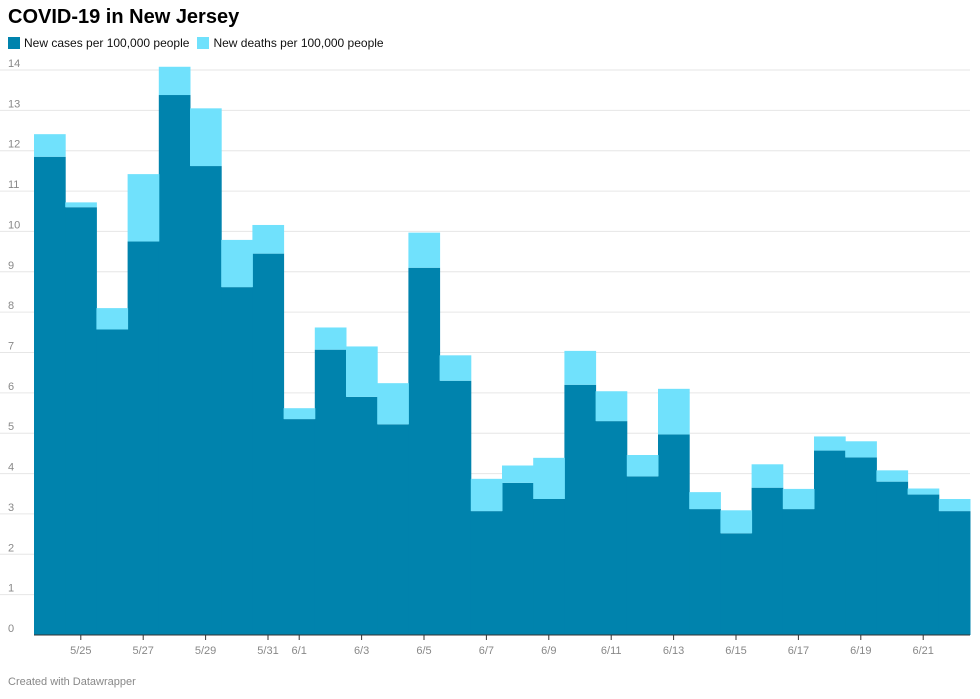  I want to click on y-tick-label-4: 4, so click(11, 468).